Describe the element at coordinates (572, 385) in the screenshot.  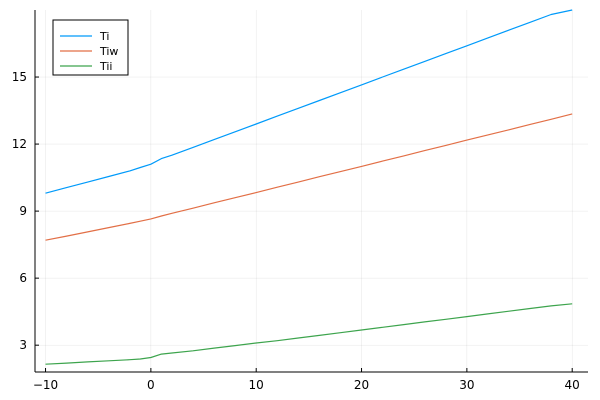
I see `x-tick-label: 40` at that location.